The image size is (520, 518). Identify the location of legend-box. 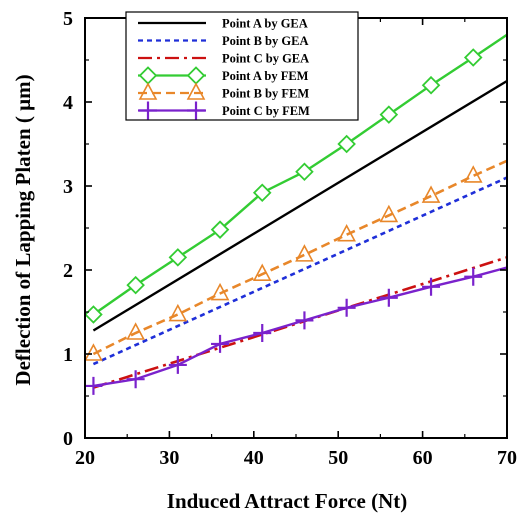
(242, 66).